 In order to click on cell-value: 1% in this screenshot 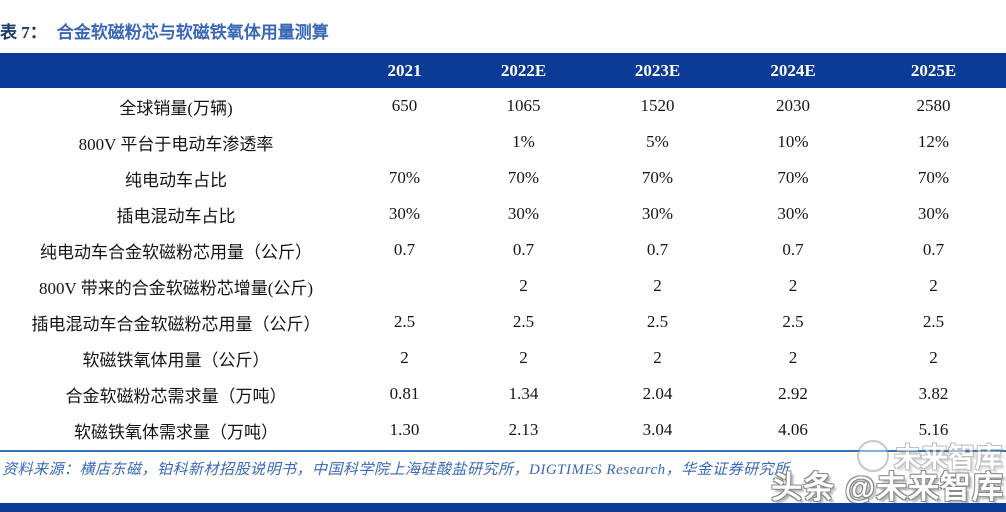, I will do `click(523, 141)`.